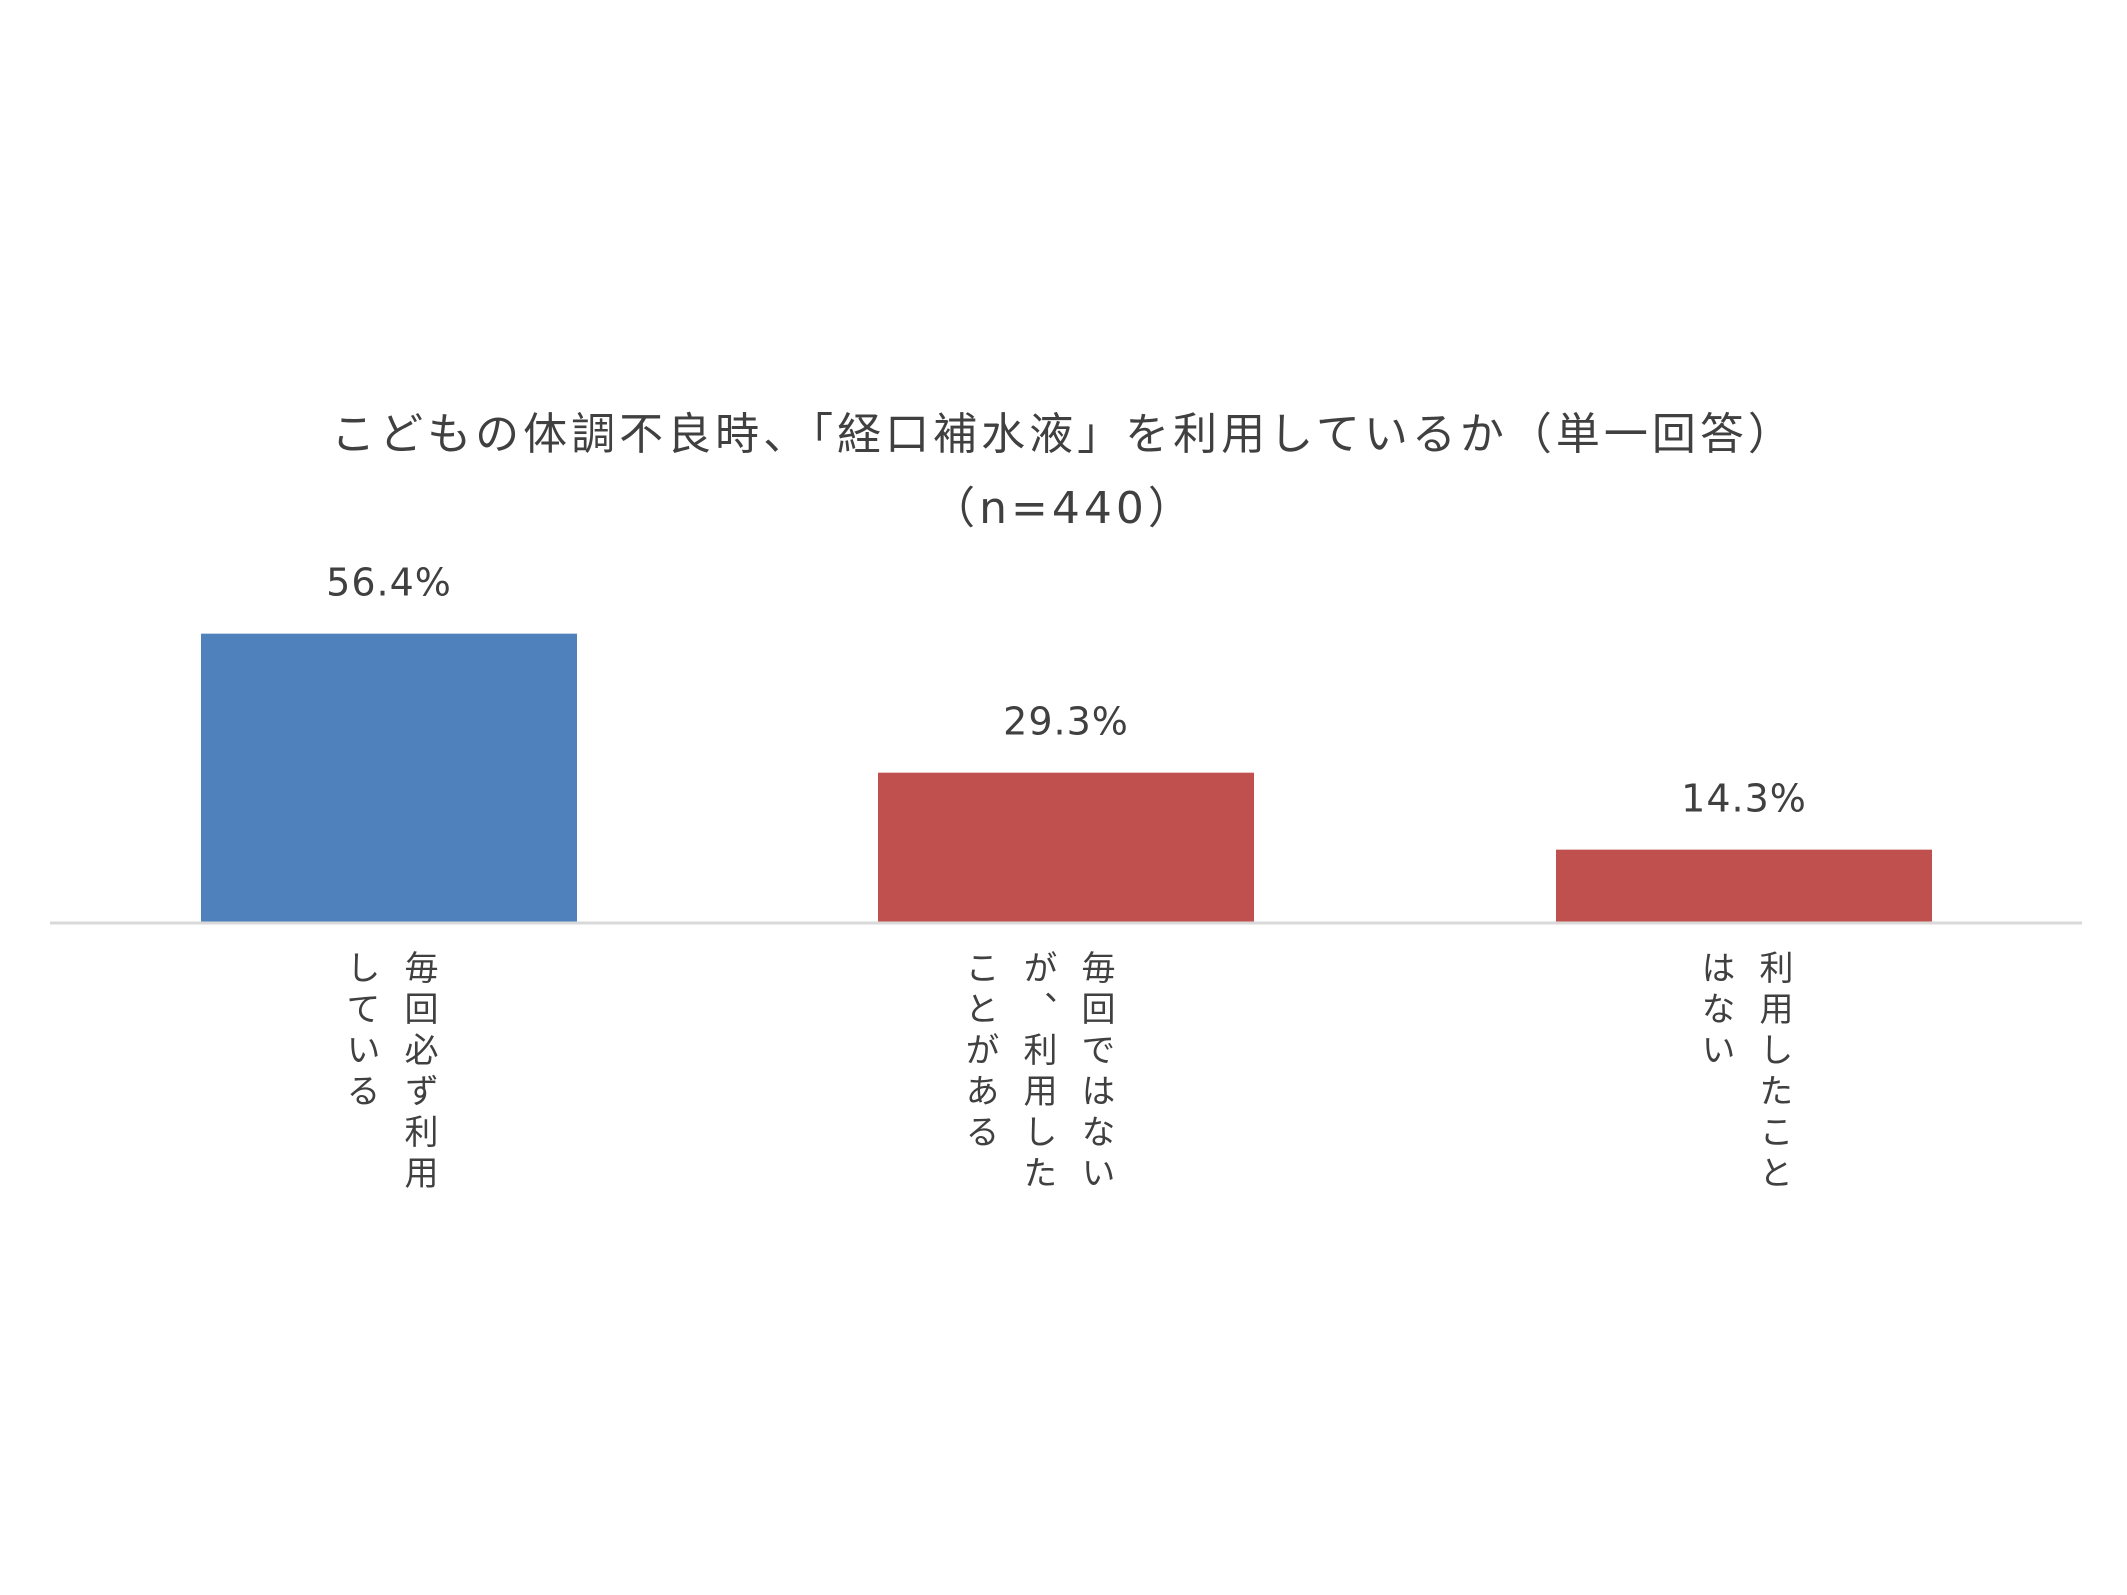  I want to click on chart-title-block: こどもの体調不良時、「経口補水液」を利用しているか（単一回答） （n=440）, so click(1063, 472).